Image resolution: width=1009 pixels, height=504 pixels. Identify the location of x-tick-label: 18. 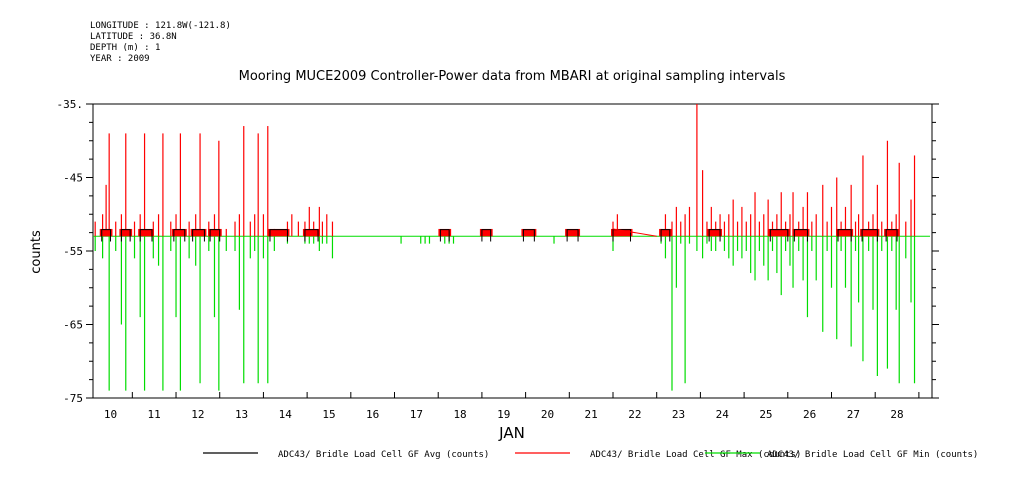
(459, 414).